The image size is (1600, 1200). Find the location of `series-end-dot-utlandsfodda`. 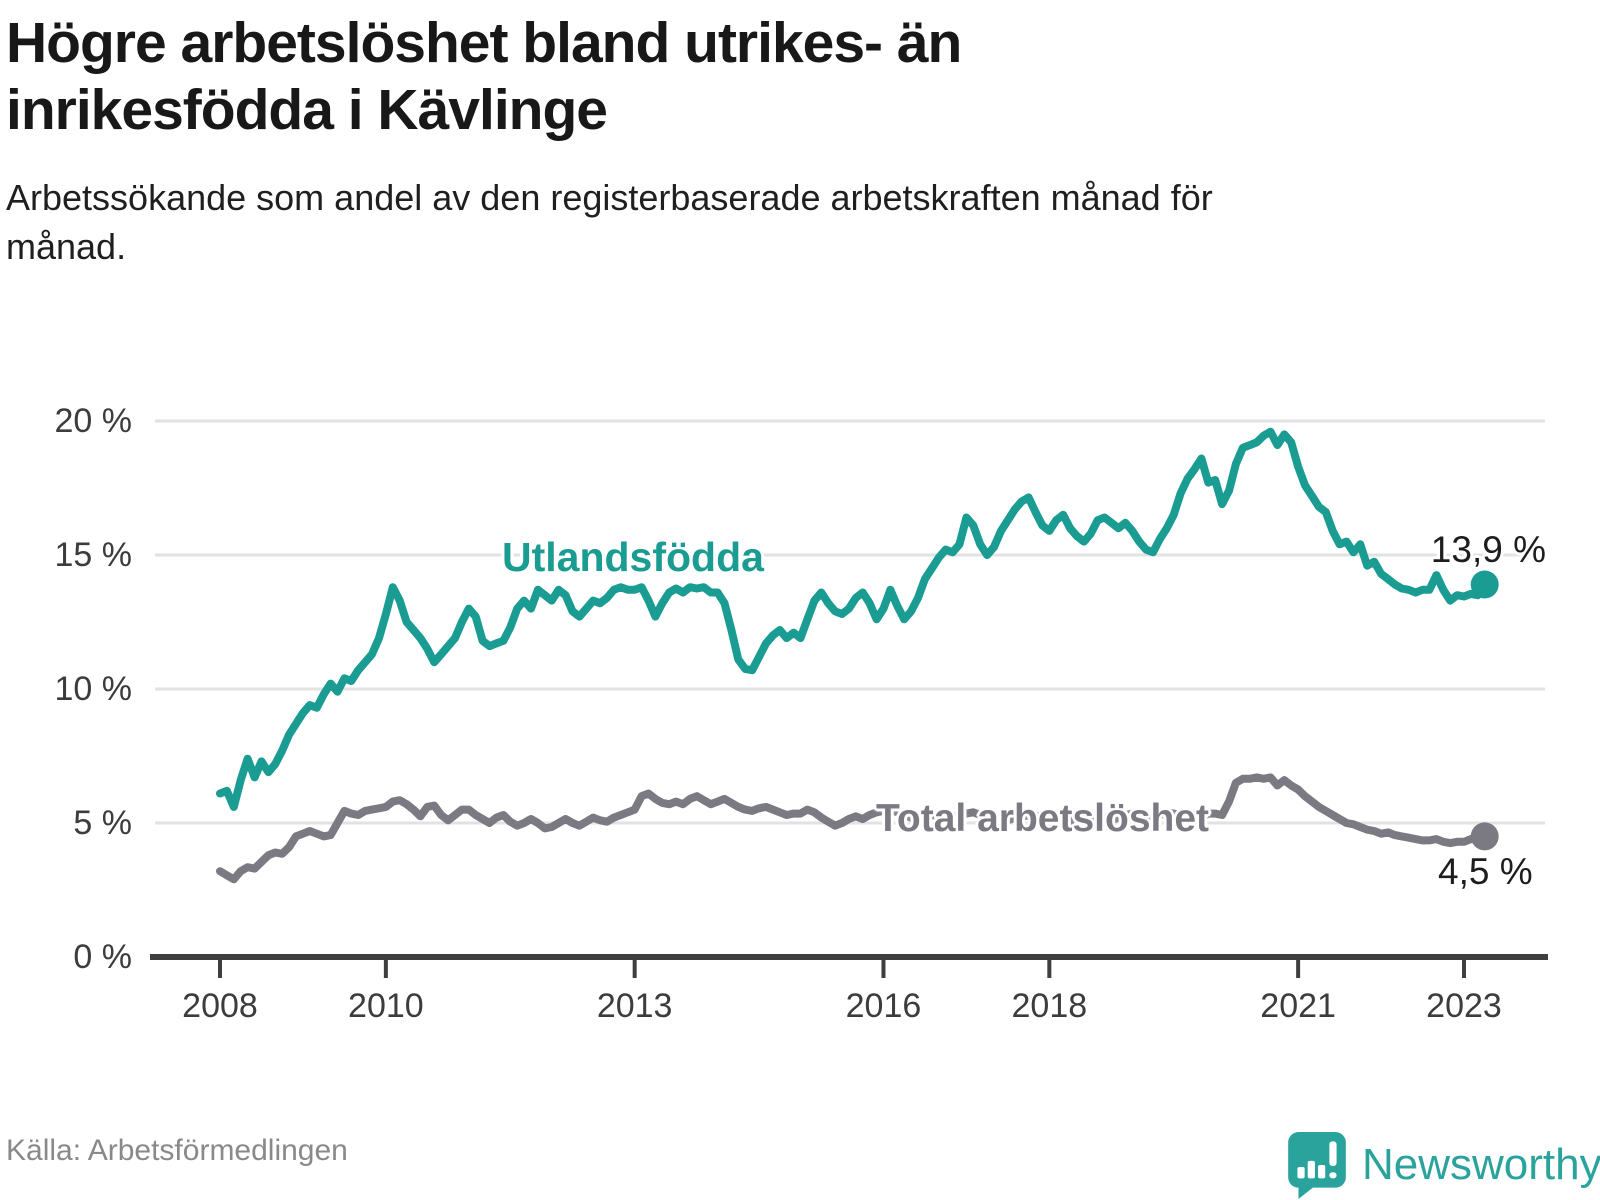

series-end-dot-utlandsfodda is located at coordinates (1484, 584).